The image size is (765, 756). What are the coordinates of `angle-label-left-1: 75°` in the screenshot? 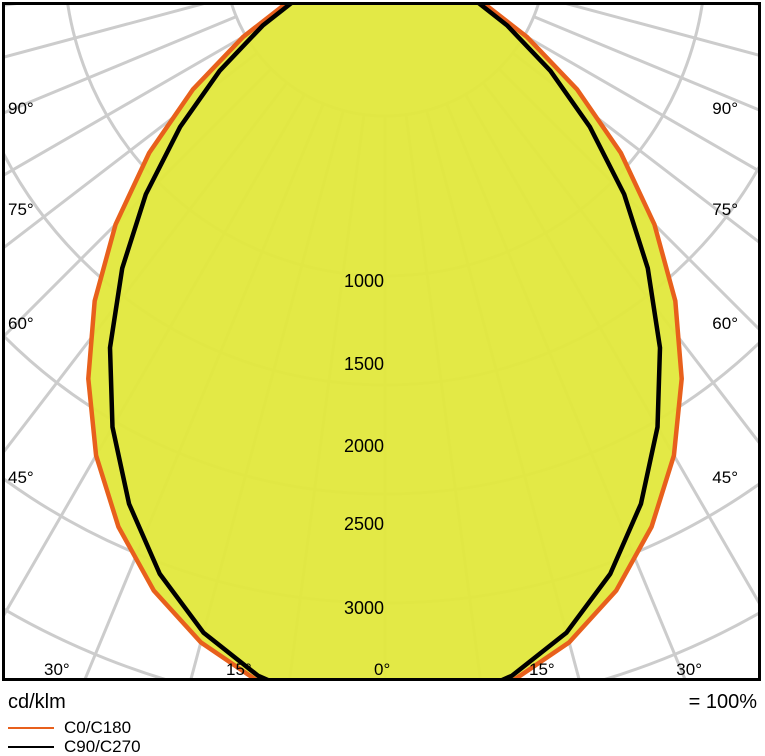 It's located at (21, 209).